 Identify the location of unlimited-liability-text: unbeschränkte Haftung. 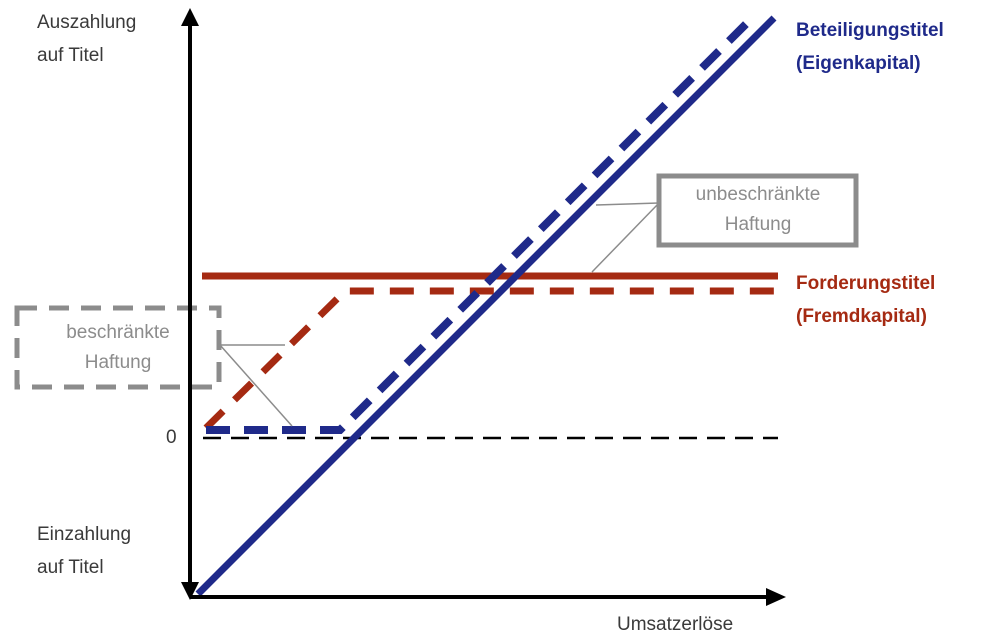
(758, 210).